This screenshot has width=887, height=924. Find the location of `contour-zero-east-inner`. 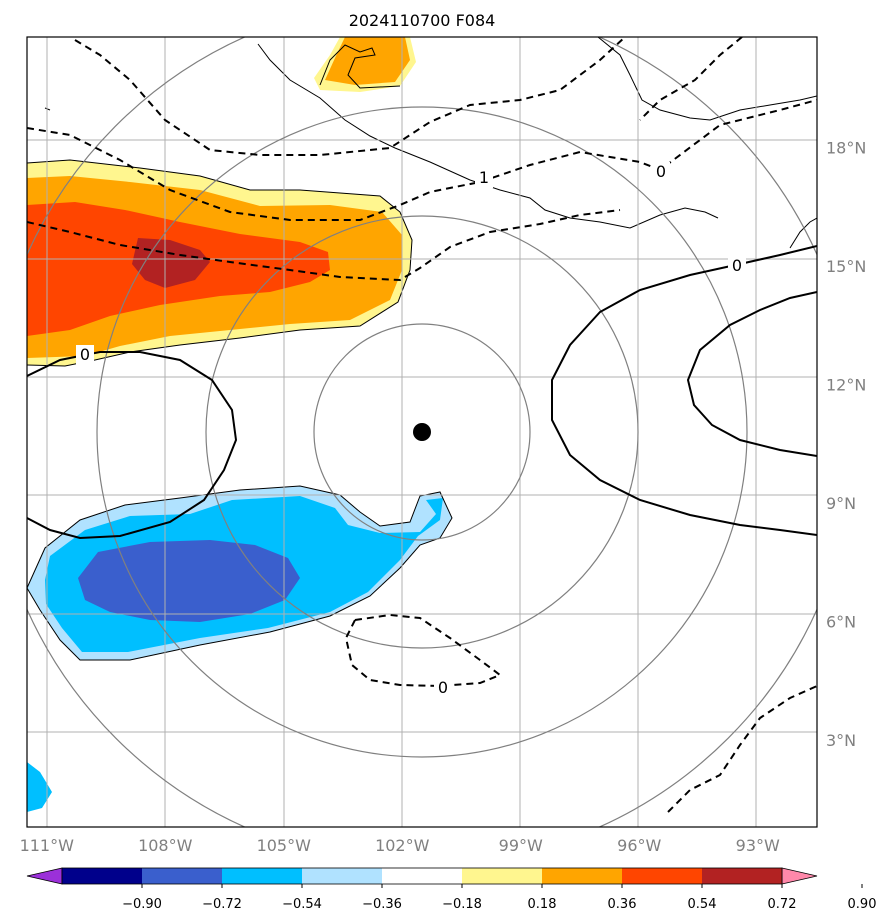

contour-zero-east-inner is located at coordinates (751, 374).